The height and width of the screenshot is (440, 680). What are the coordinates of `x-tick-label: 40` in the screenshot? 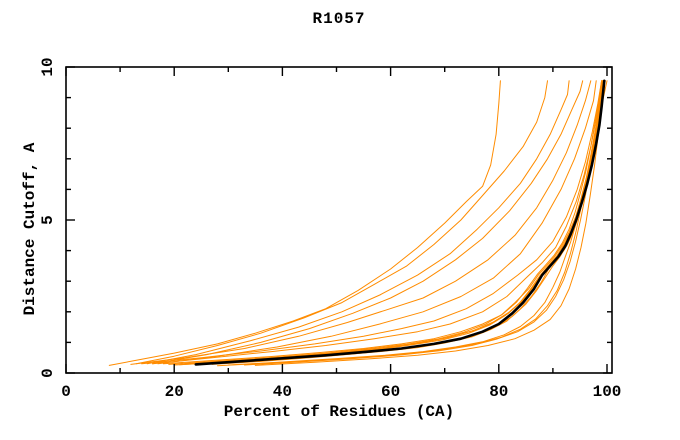 It's located at (282, 392).